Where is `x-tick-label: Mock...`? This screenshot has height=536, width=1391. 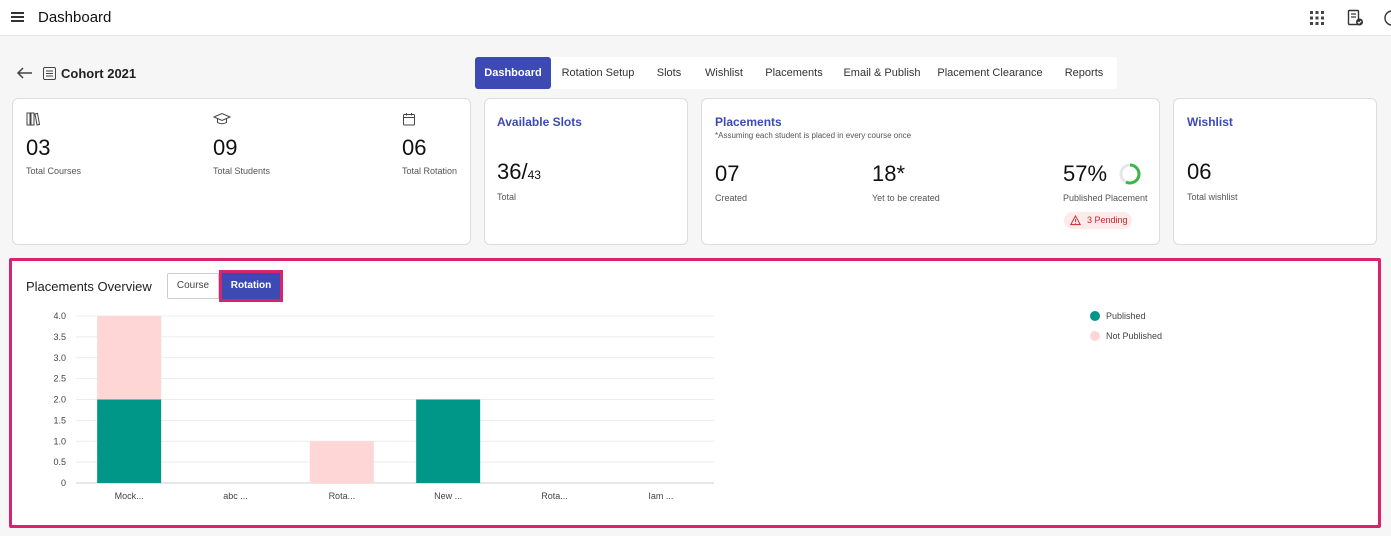 x-tick-label: Mock... is located at coordinates (129, 496).